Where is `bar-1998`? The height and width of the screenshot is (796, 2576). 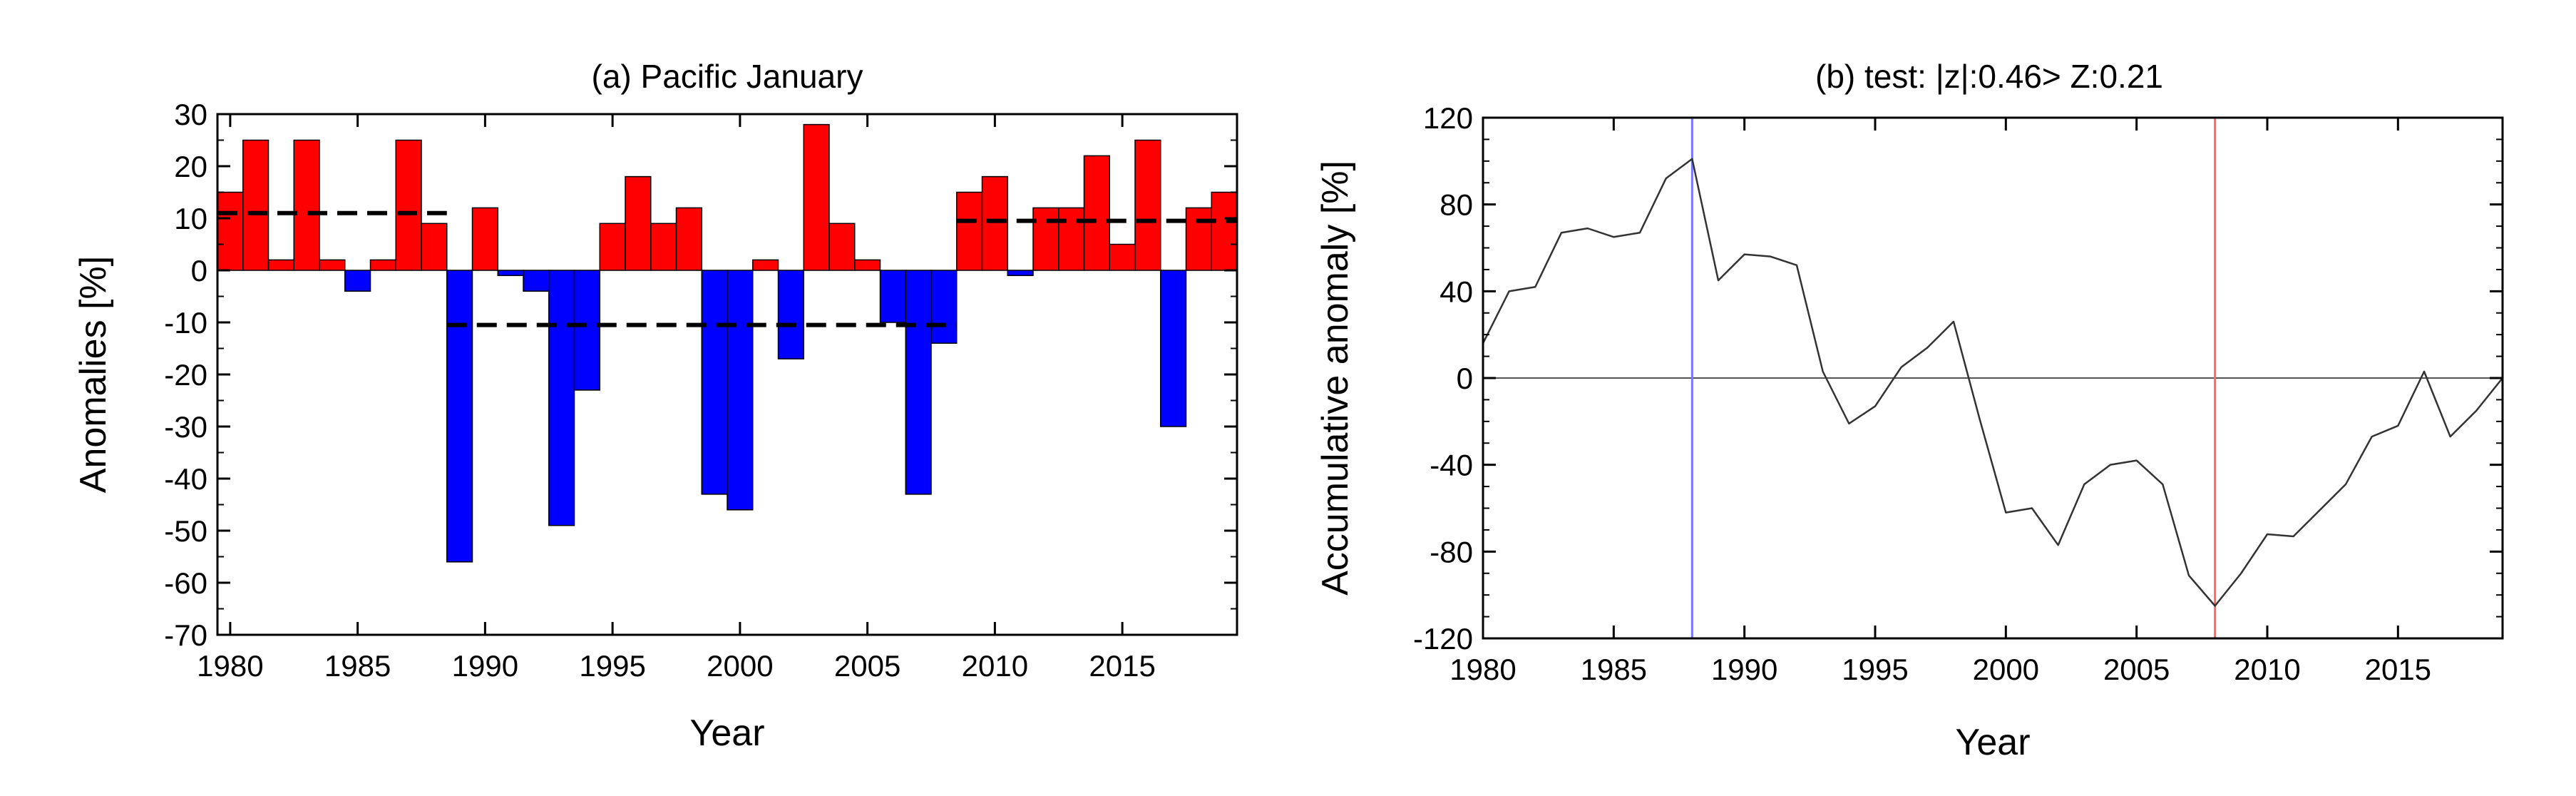 bar-1998 is located at coordinates (688, 239).